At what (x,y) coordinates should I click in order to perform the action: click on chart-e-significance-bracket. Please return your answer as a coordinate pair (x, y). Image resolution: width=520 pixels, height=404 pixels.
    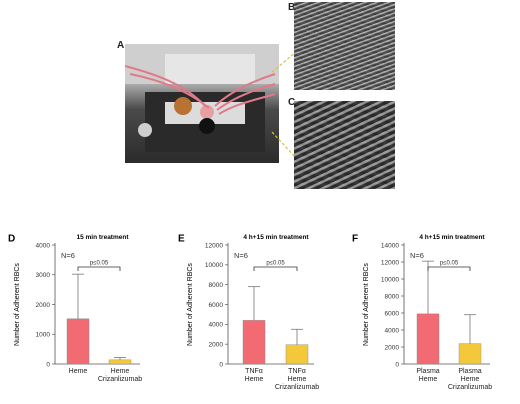
    Looking at the image, I should click on (275, 268).